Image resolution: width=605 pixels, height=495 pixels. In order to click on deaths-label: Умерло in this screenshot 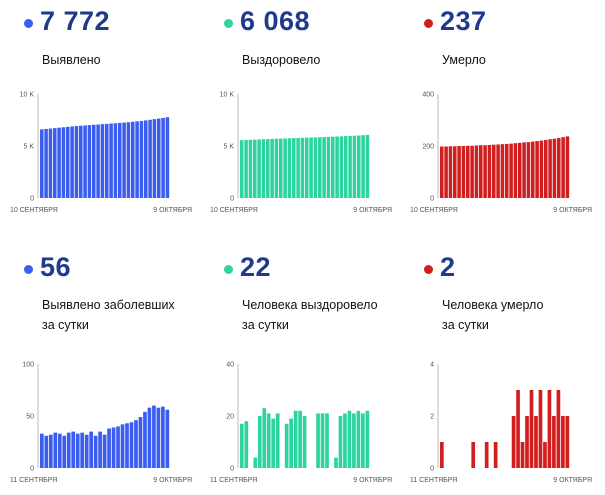, I will do `click(464, 60)`.